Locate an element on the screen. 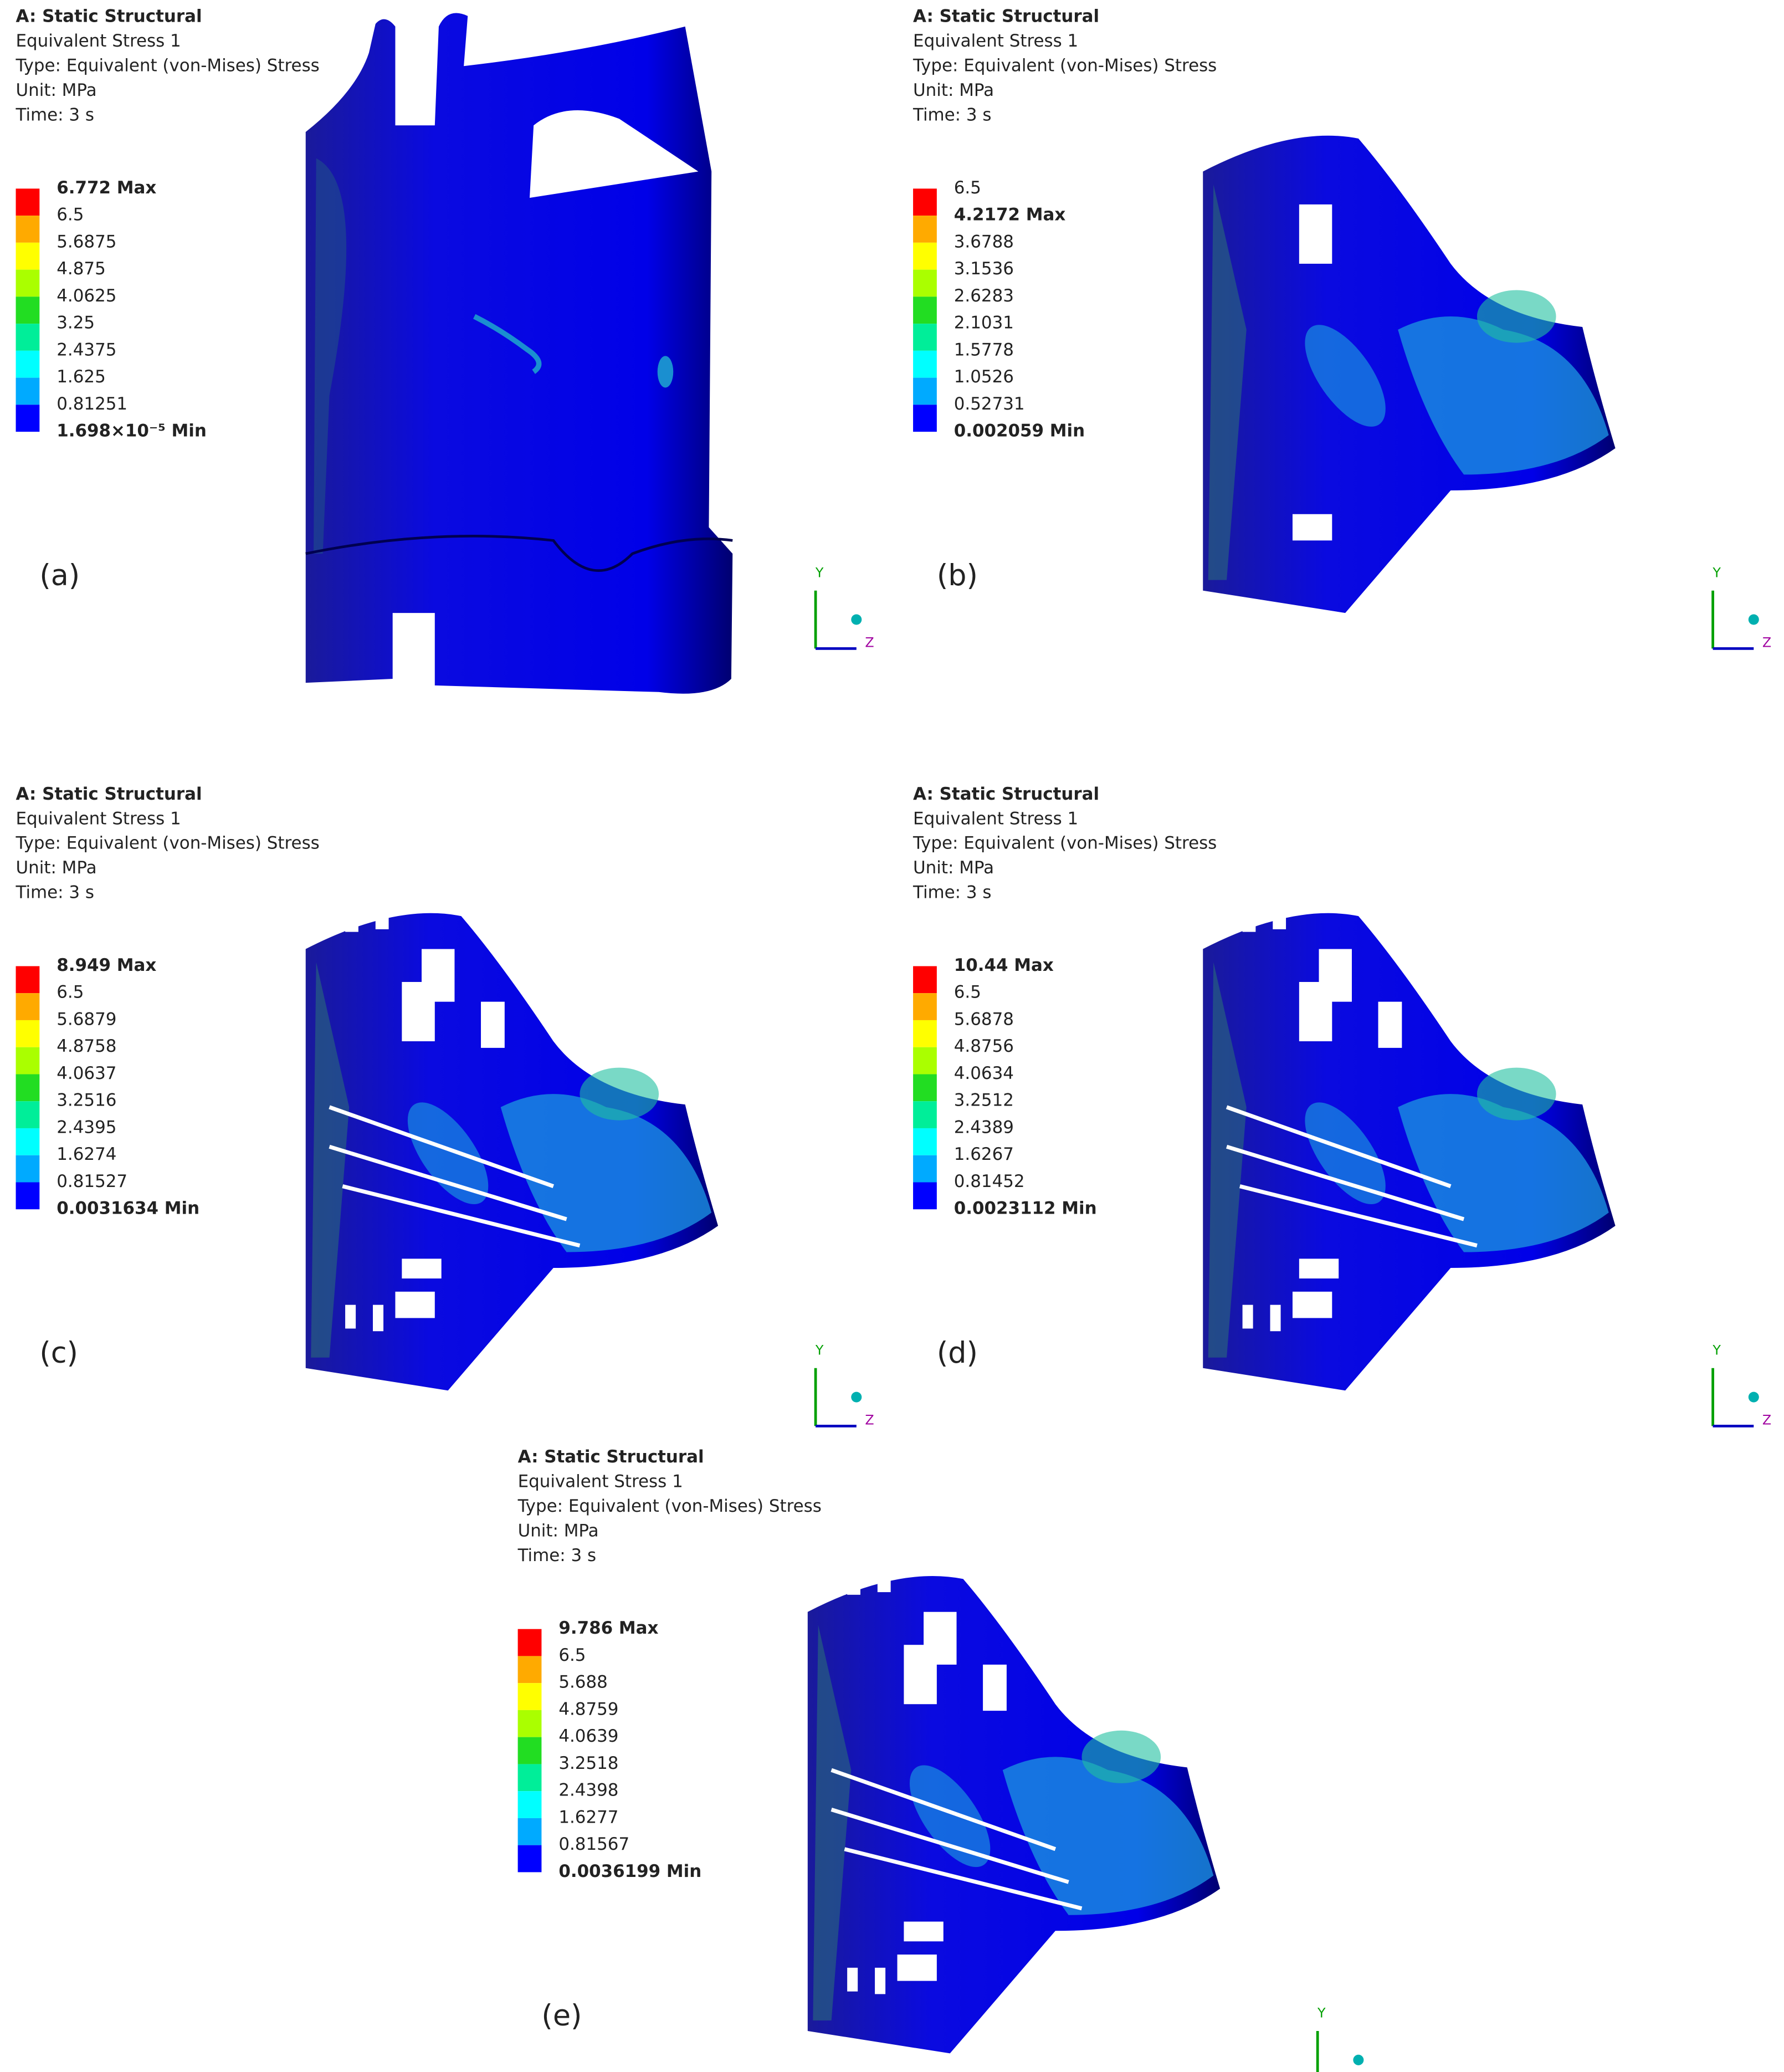 The image size is (1784, 2072). legend-label: 4.0639 is located at coordinates (588, 1736).